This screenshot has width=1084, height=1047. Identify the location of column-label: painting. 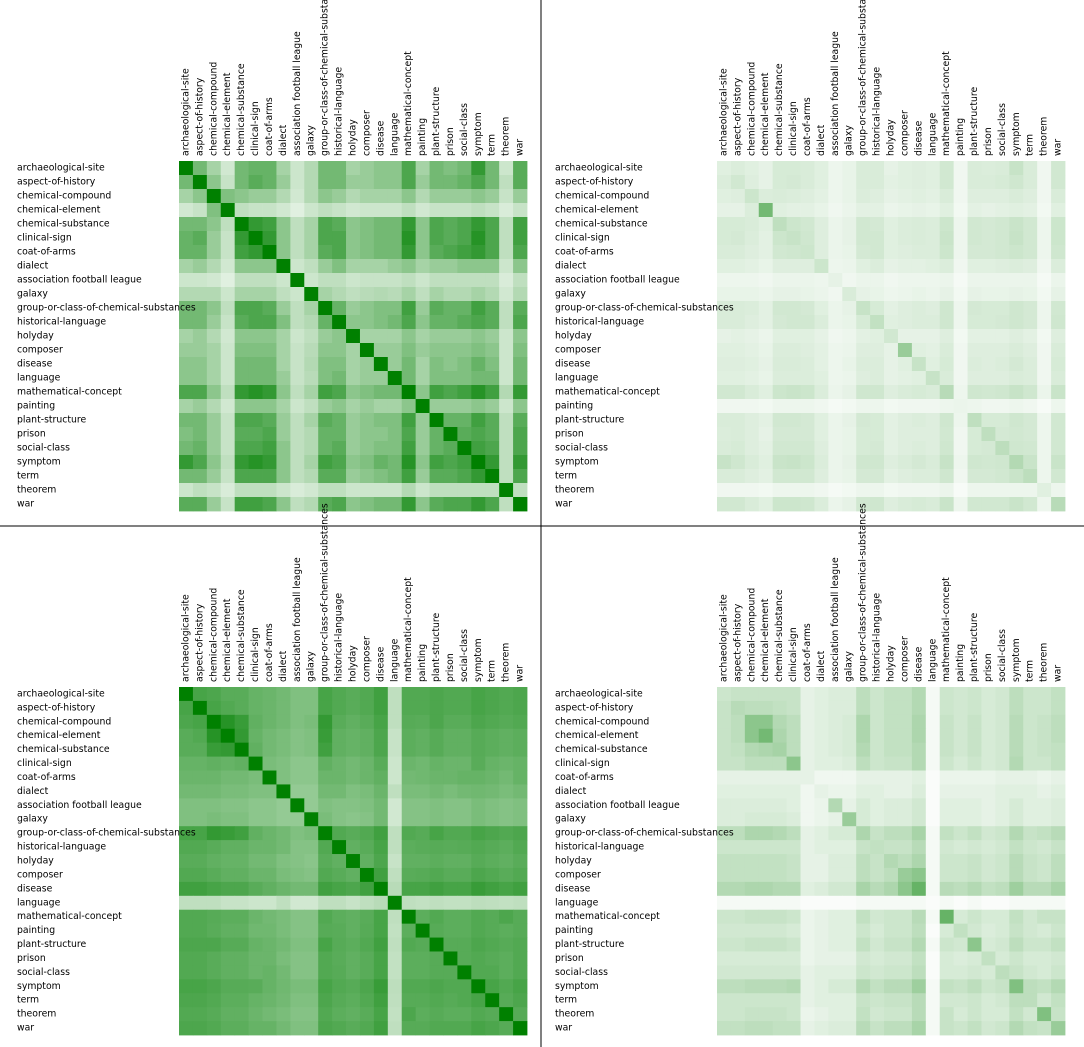
(422, 663).